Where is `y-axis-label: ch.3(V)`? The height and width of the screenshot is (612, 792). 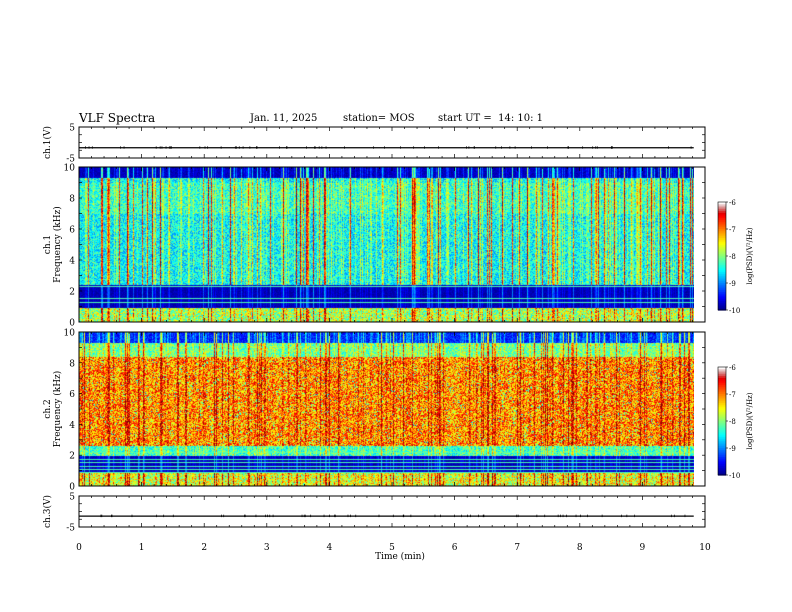
y-axis-label: ch.3(V) is located at coordinates (47, 511).